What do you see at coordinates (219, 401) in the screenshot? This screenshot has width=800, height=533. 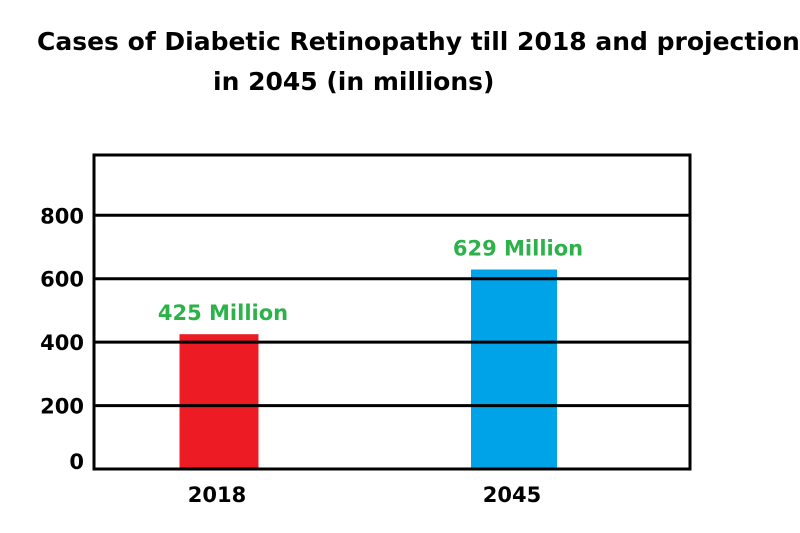 I see `bar-2018` at bounding box center [219, 401].